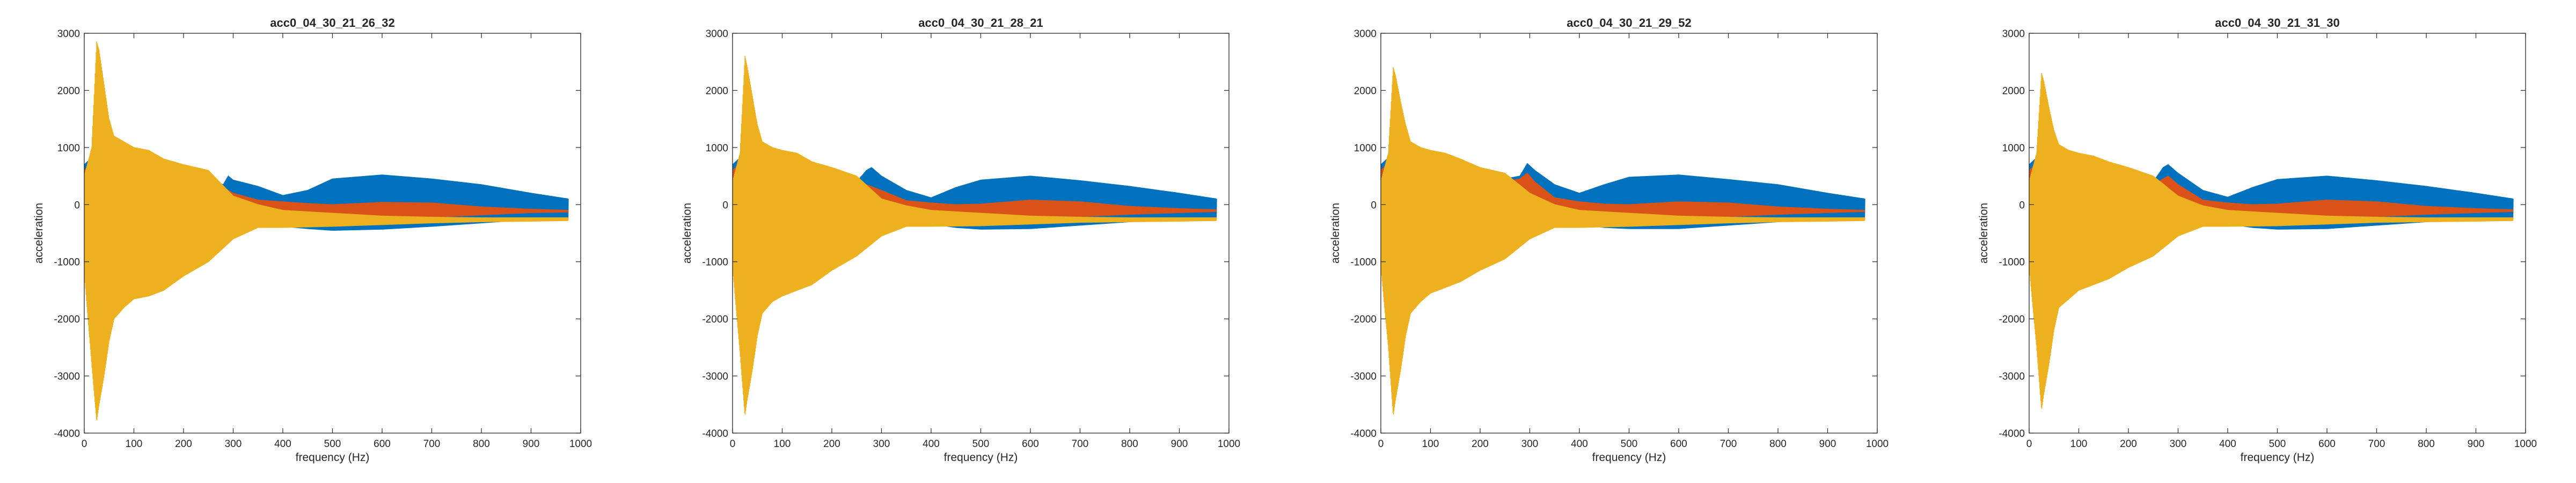 The height and width of the screenshot is (483, 2576). What do you see at coordinates (1629, 23) in the screenshot?
I see `chart-title: acc0_04_30_21_29_52` at bounding box center [1629, 23].